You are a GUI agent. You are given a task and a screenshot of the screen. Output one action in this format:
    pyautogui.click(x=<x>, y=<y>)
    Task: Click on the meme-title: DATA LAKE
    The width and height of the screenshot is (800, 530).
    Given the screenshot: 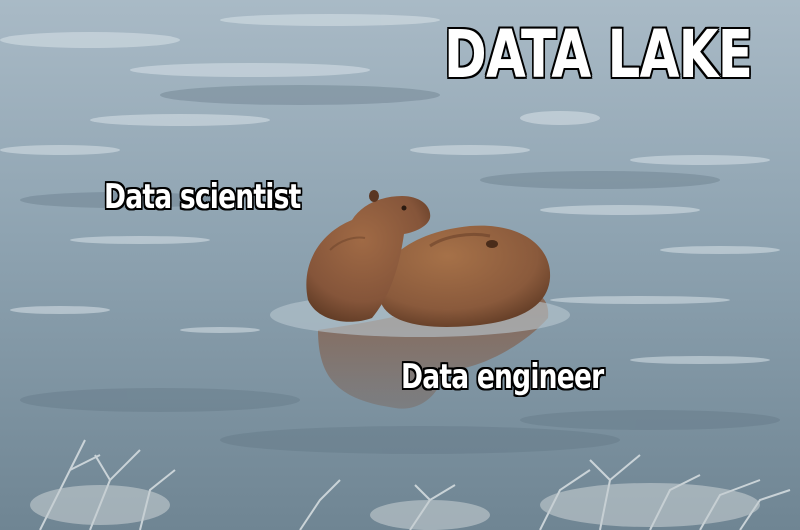 What is the action you would take?
    pyautogui.click(x=598, y=54)
    